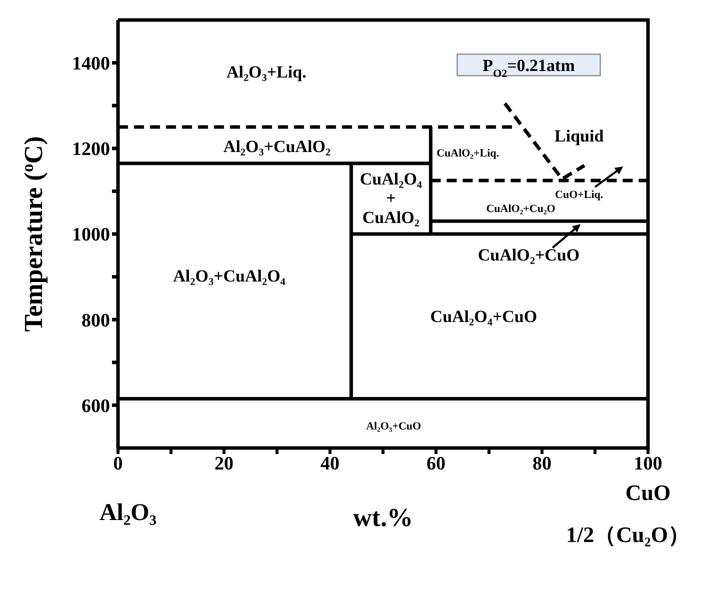  Describe the element at coordinates (648, 492) in the screenshot. I see `text: CuO` at that location.